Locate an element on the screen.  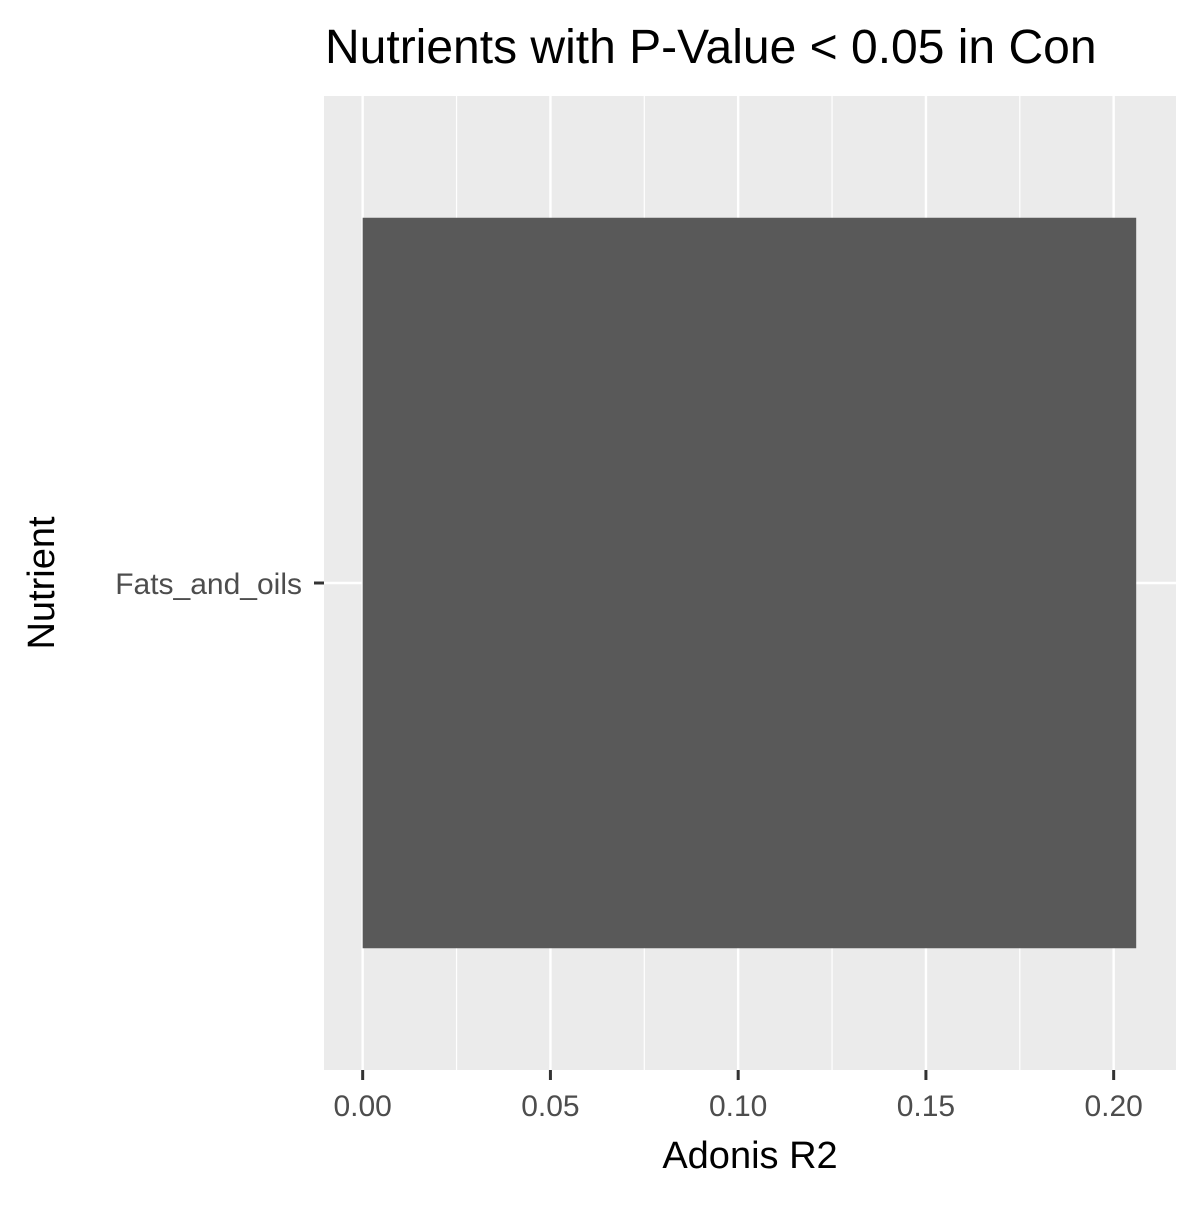
x-tick-label: 0.05 is located at coordinates (550, 1106).